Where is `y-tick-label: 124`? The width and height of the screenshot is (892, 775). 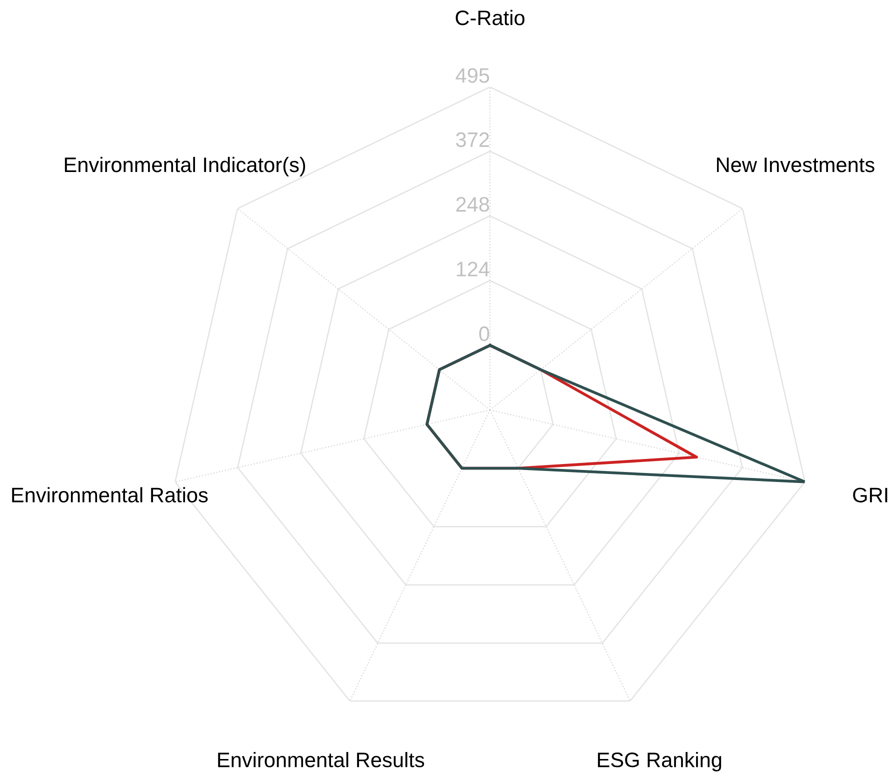
y-tick-label: 124 is located at coordinates (473, 269).